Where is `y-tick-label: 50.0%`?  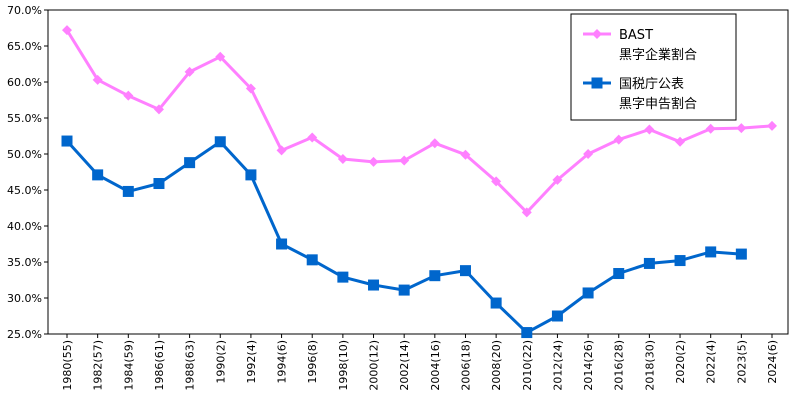 y-tick-label: 50.0% is located at coordinates (24, 154).